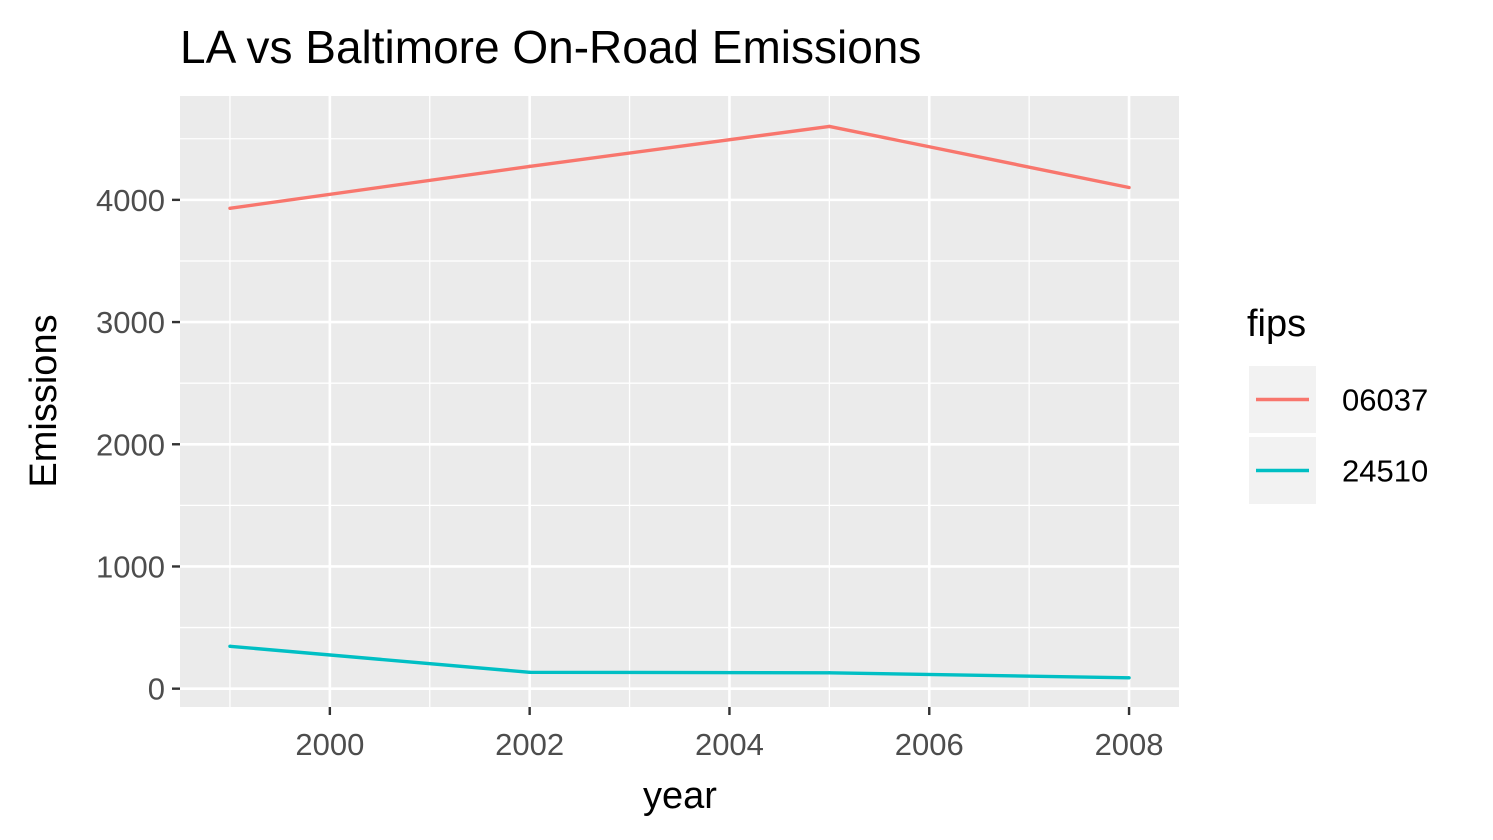 The height and width of the screenshot is (840, 1493). What do you see at coordinates (1129, 187) in the screenshot?
I see `data-point-06037-2008` at bounding box center [1129, 187].